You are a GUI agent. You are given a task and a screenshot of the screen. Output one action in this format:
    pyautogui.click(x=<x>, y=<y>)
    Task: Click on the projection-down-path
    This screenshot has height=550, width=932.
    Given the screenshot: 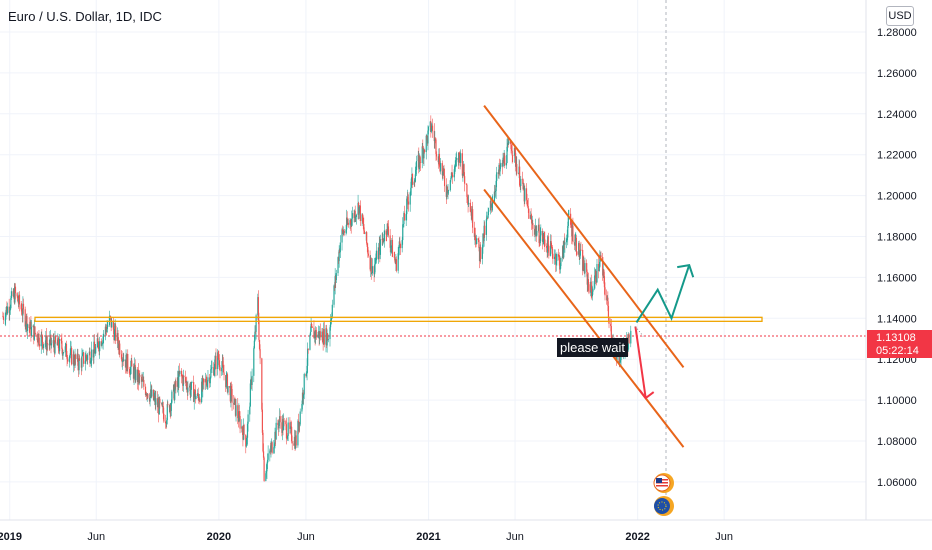 What is the action you would take?
    pyautogui.click(x=640, y=362)
    